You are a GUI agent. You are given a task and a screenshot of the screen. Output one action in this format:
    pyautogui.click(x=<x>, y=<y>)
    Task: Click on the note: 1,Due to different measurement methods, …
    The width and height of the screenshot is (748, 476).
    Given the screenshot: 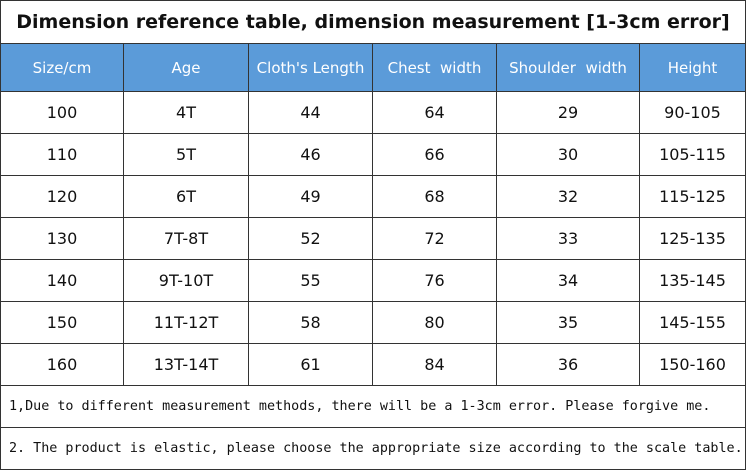 What is the action you would take?
    pyautogui.click(x=373, y=407)
    